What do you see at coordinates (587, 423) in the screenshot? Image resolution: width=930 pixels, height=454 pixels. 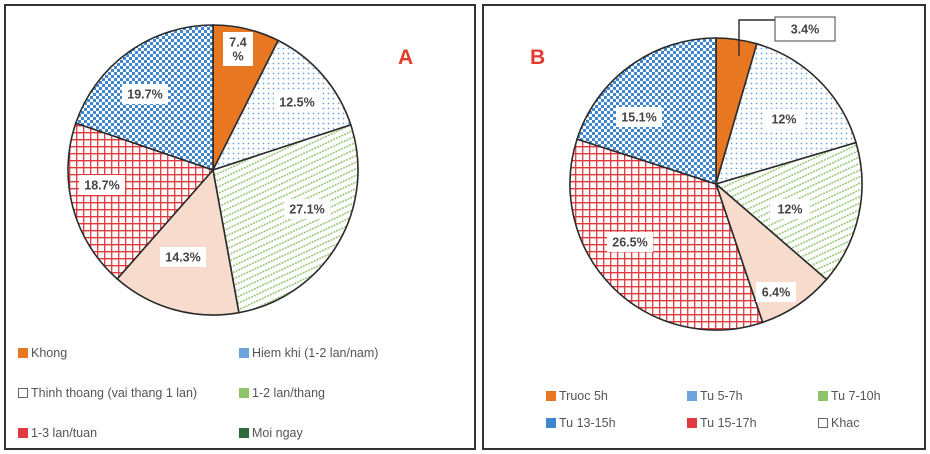 I see `legend-label: Tu 13-15h` at bounding box center [587, 423].